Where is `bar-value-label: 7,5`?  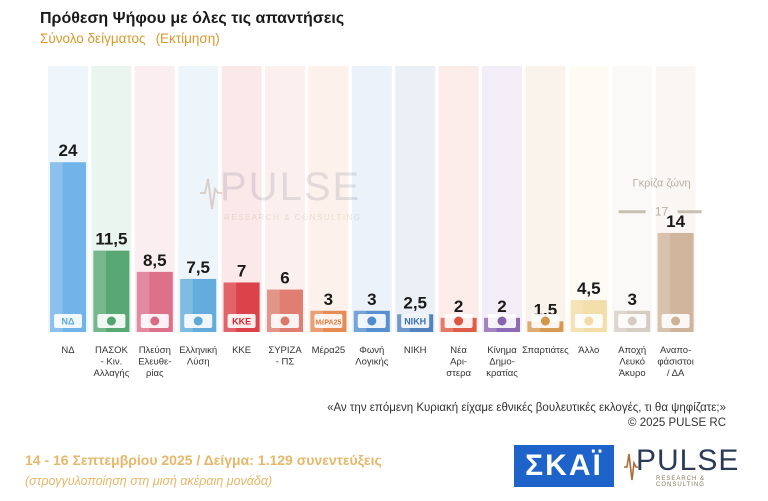
bar-value-label: 7,5 is located at coordinates (198, 267).